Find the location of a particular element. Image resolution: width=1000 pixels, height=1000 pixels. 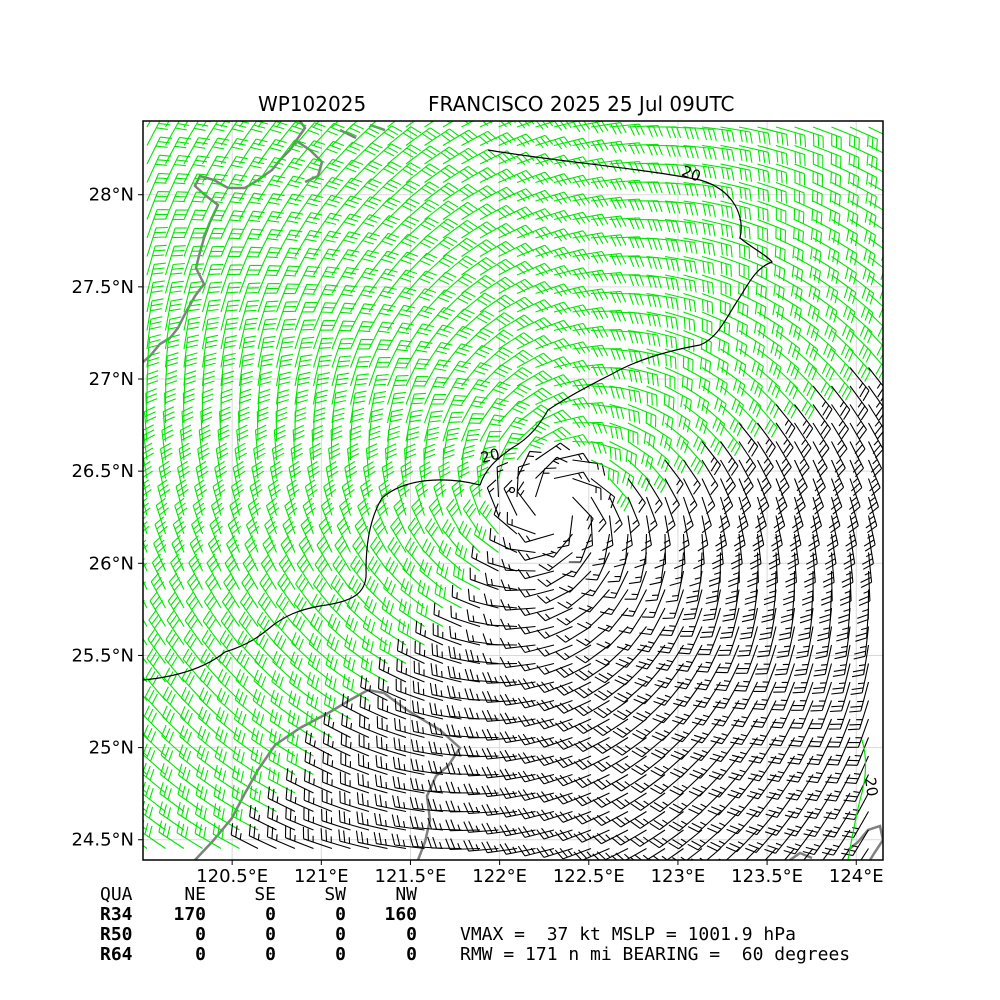

radii-value: 0 is located at coordinates (270, 914).